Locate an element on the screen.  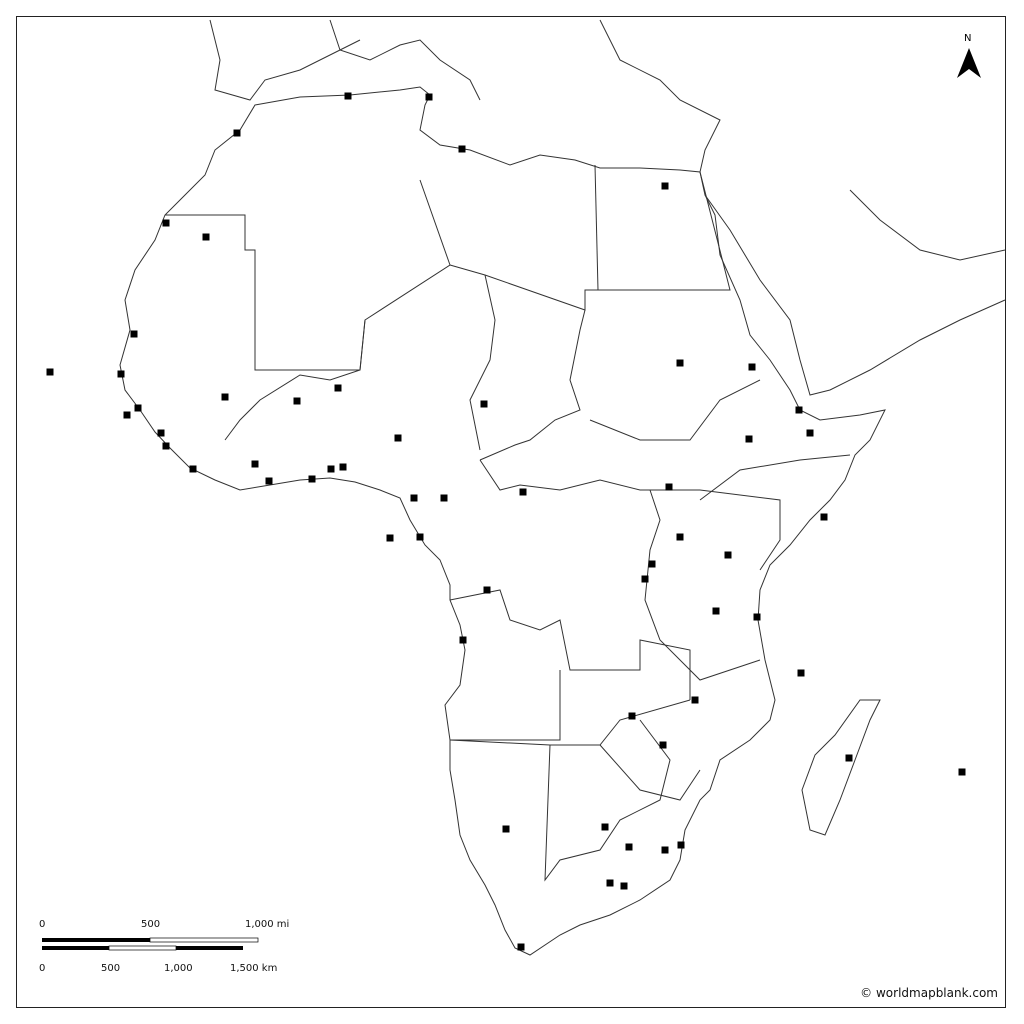
iberia-coast is located at coordinates (285, 60).